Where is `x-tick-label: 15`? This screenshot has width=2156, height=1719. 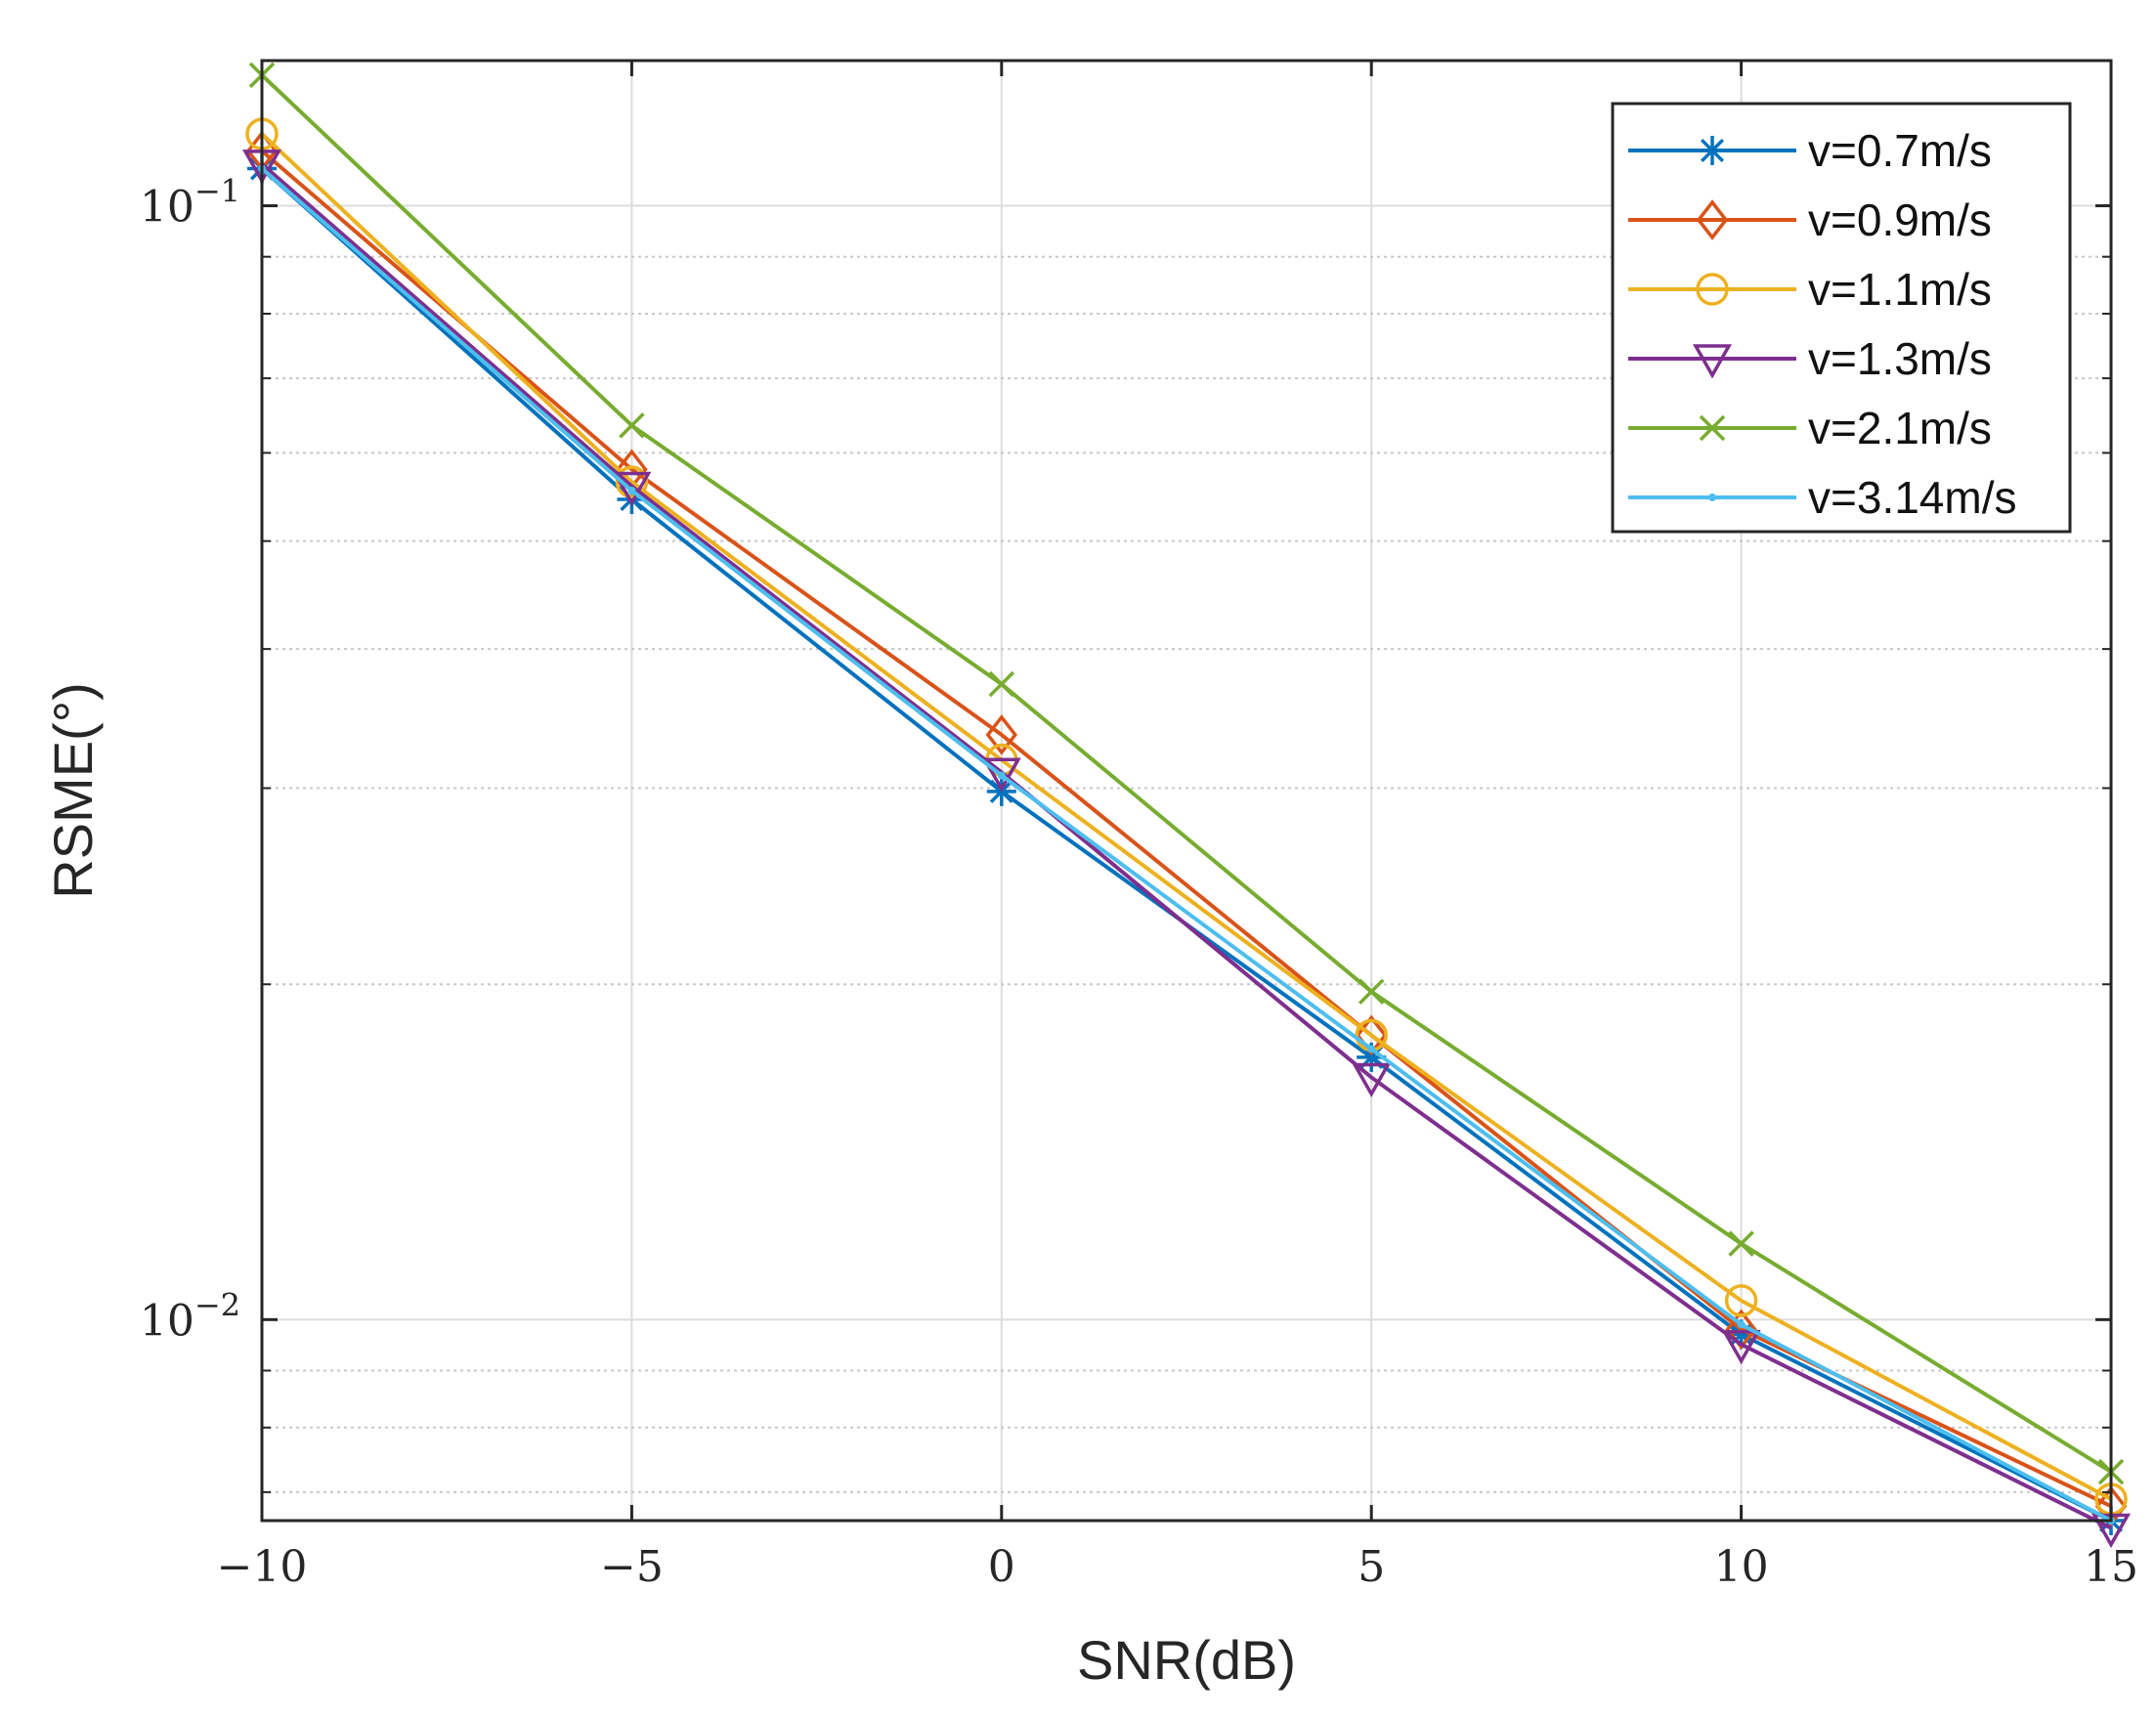
x-tick-label: 15 is located at coordinates (2111, 1567).